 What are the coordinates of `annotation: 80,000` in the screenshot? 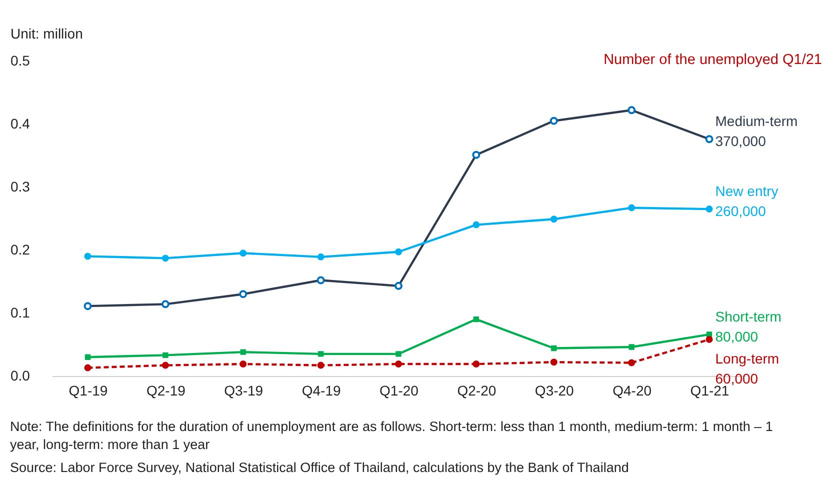 It's located at (736, 336).